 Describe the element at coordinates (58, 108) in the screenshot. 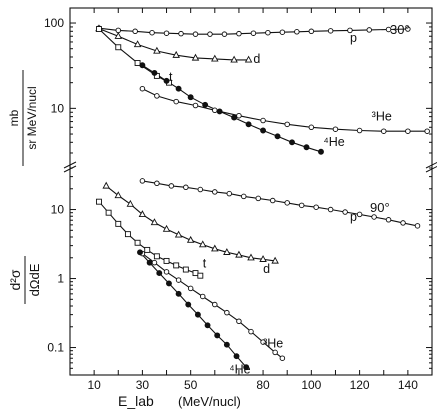

I see `y-tick-label: 10` at that location.